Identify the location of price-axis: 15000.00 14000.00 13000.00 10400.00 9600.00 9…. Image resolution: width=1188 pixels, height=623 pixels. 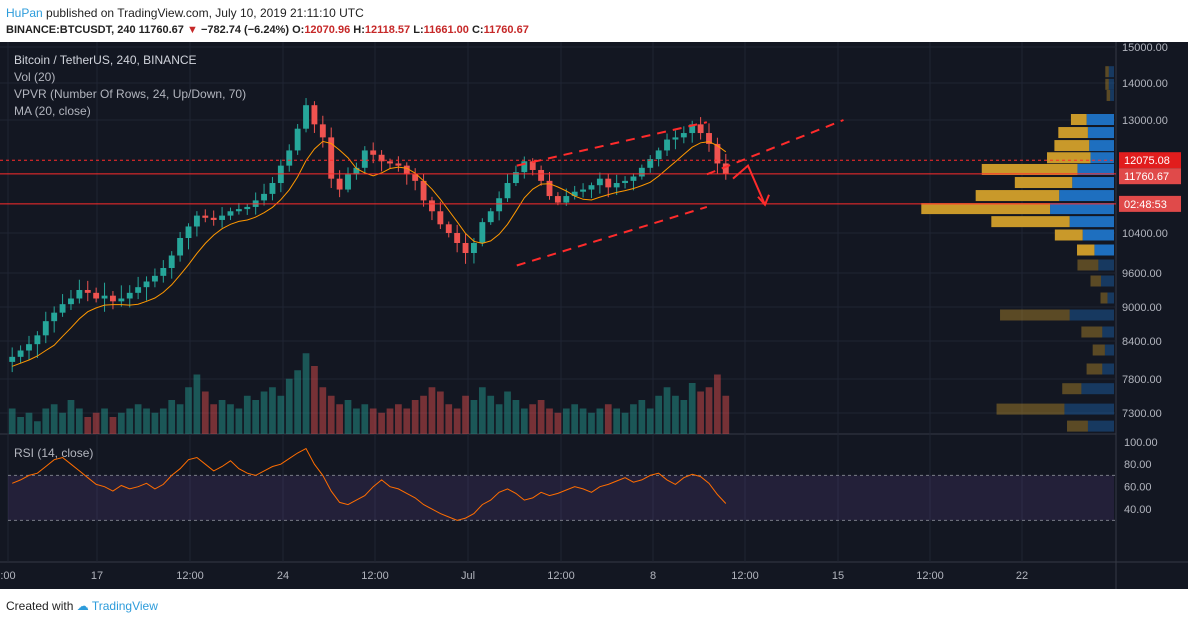
(1150, 231).